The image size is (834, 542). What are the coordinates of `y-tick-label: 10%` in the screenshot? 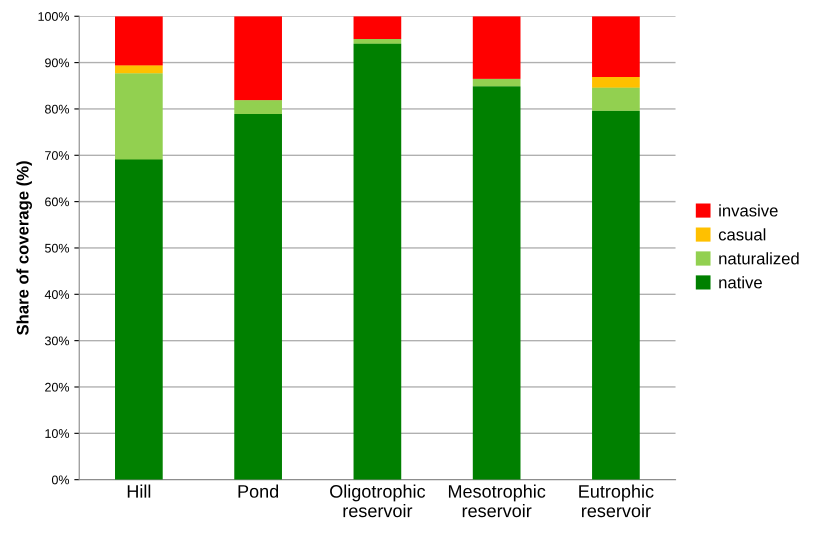 It's located at (57, 433).